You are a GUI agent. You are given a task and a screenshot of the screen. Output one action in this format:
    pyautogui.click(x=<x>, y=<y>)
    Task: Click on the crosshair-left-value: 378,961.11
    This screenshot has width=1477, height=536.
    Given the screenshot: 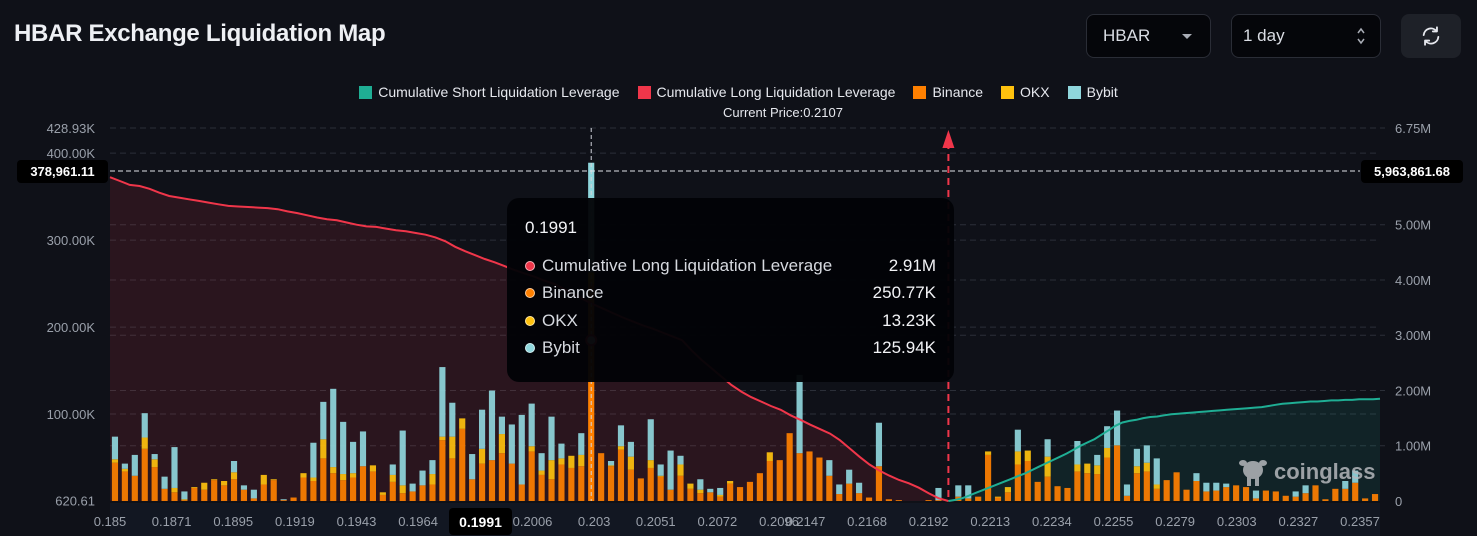 What is the action you would take?
    pyautogui.click(x=62, y=171)
    